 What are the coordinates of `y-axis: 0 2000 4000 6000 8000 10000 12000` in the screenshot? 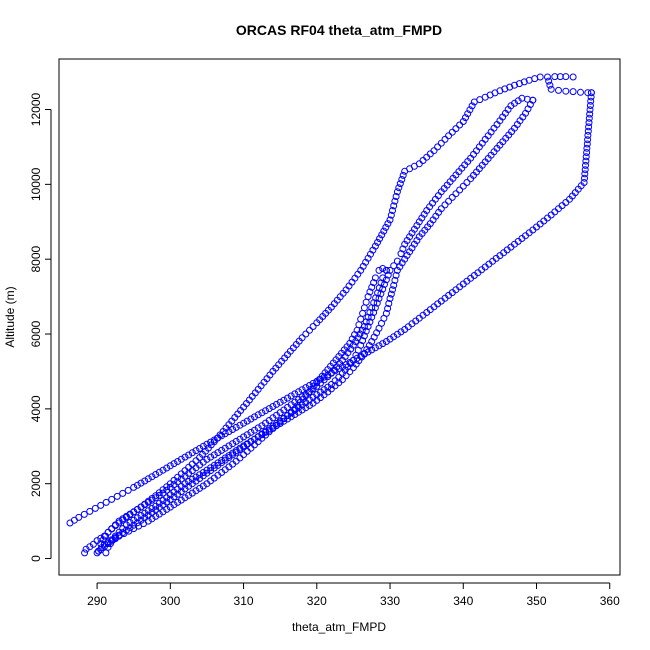 It's located at (40, 327).